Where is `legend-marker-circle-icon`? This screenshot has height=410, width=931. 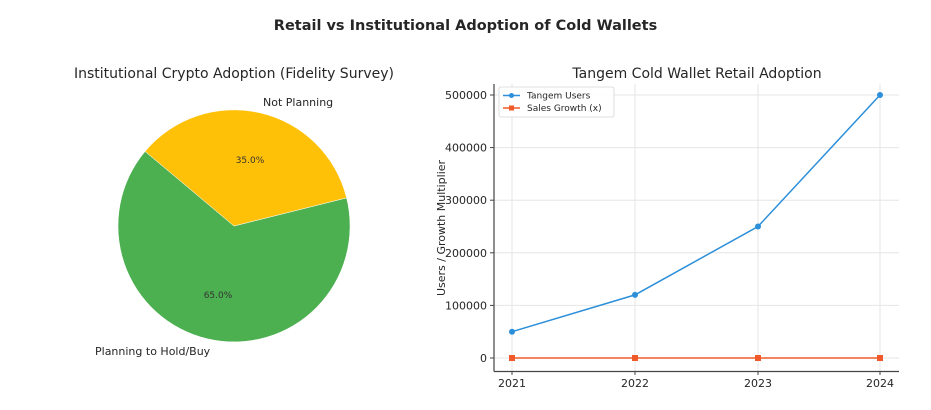
legend-marker-circle-icon is located at coordinates (511, 95).